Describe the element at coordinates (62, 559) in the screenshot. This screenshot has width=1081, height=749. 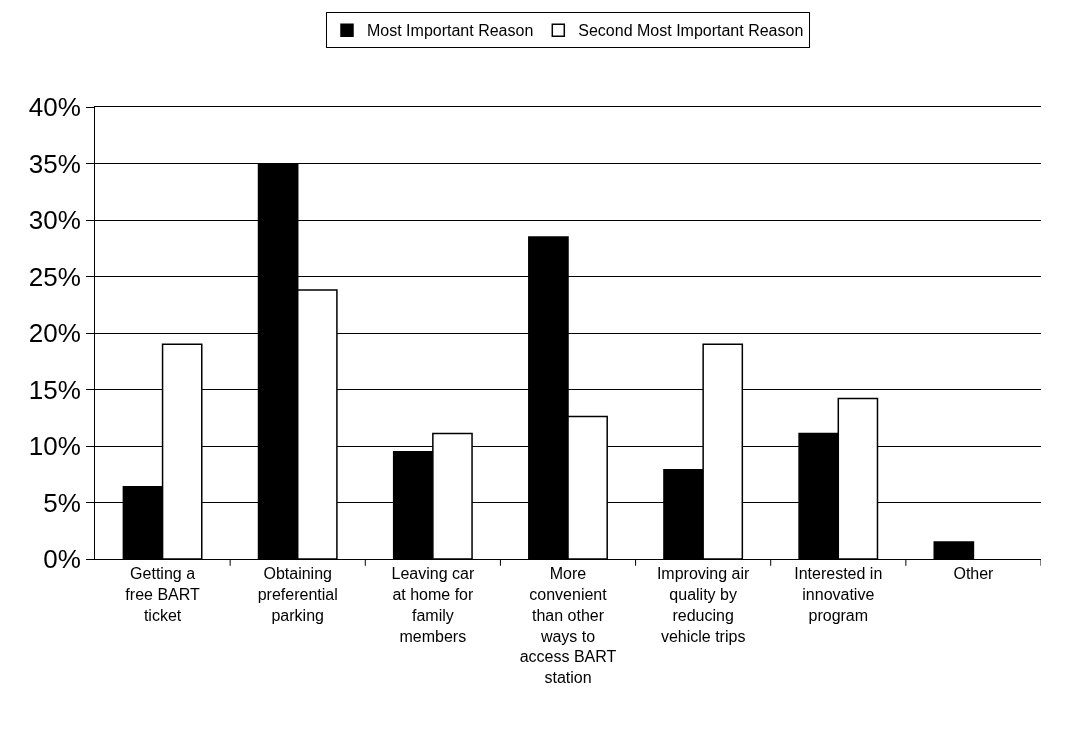
I see `y-tick-label: 0%` at that location.